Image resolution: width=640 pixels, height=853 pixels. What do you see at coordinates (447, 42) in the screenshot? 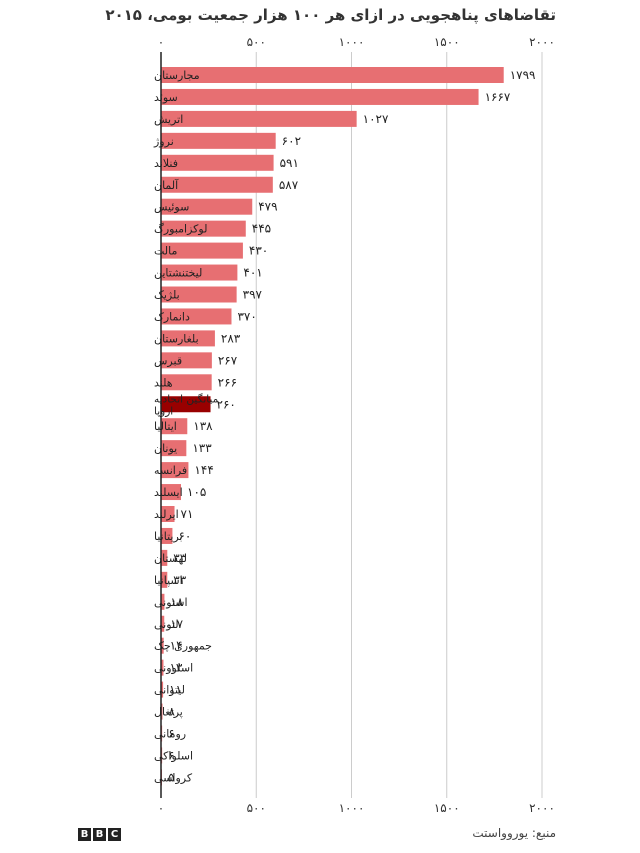
I see `x-tick-label-top: ۱۵۰۰` at bounding box center [447, 42].